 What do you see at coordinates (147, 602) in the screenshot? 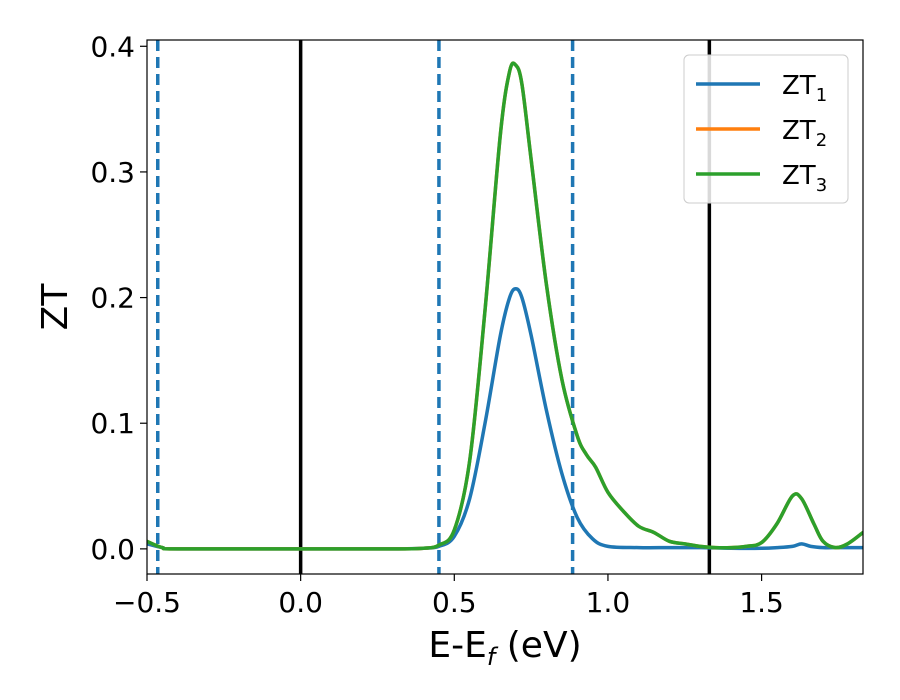
I see `x-tick-label: −0.5` at bounding box center [147, 602].